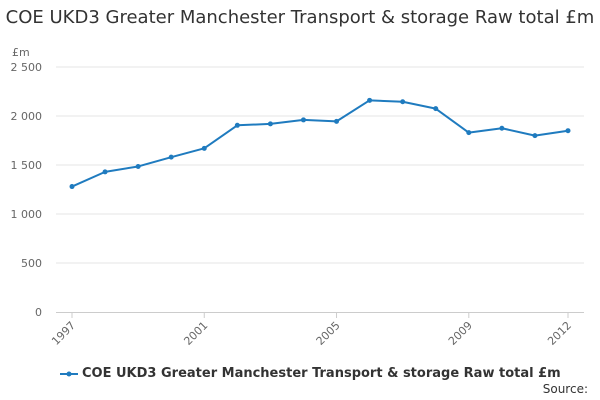  Describe the element at coordinates (31, 263) in the screenshot. I see `y-tick-label: 500` at that location.